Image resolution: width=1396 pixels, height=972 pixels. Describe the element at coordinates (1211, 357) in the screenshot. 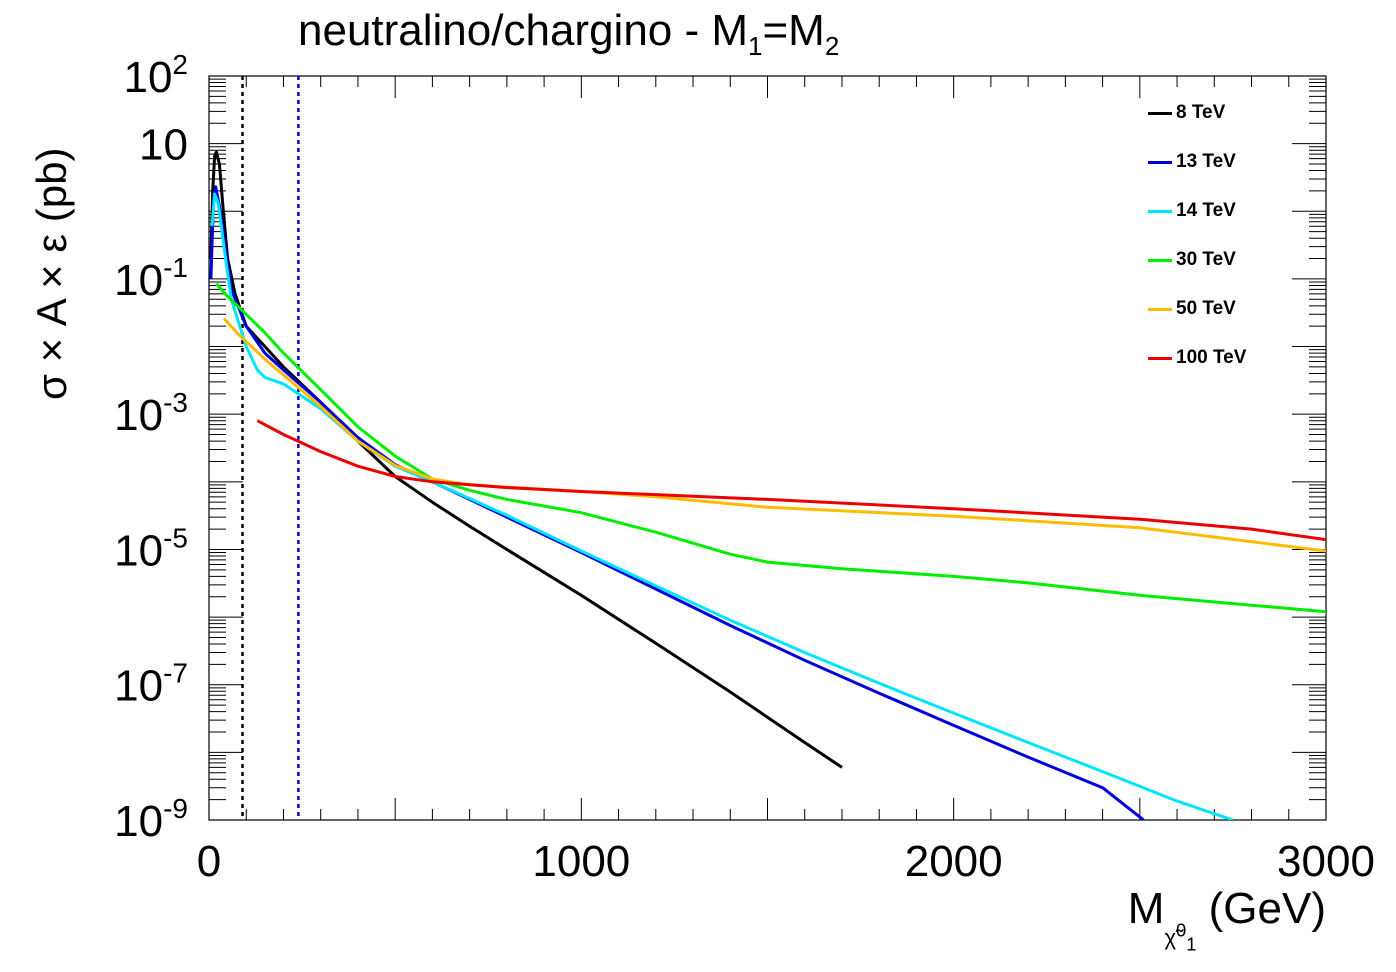

I see `legend-label: 100 TeV` at that location.